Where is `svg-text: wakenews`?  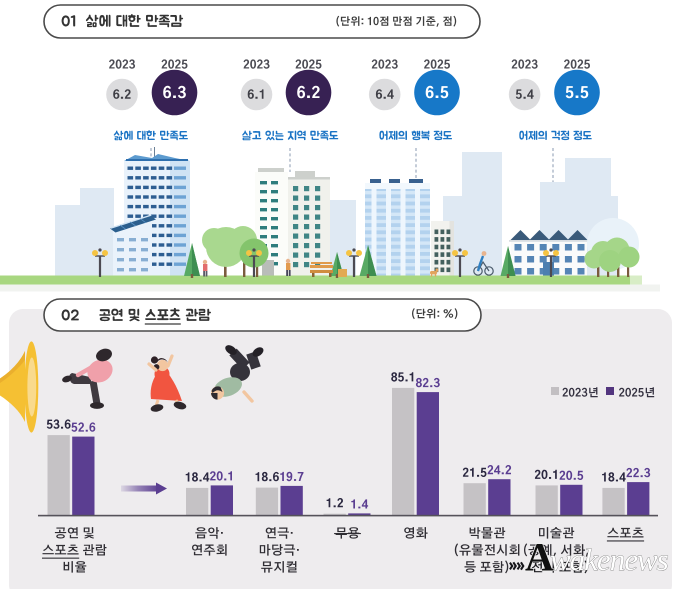 svg-text: wakenews is located at coordinates (609, 559).